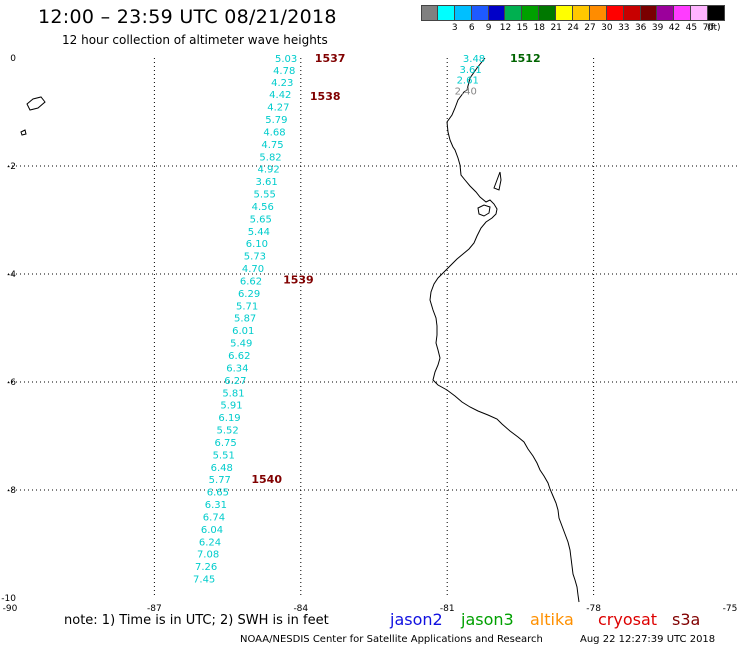 The height and width of the screenshot is (650, 740). I want to click on scale-label: 30, so click(607, 28).